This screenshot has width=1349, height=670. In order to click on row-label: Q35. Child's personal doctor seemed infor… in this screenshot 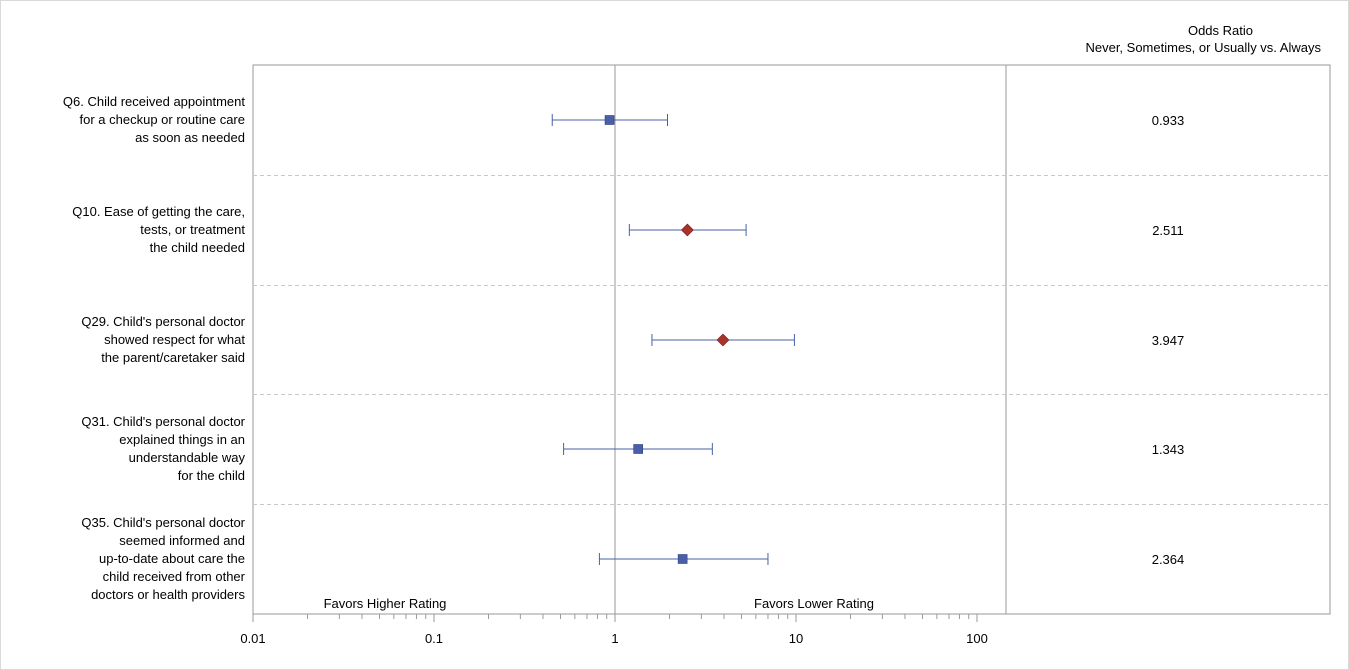, I will do `click(163, 558)`.